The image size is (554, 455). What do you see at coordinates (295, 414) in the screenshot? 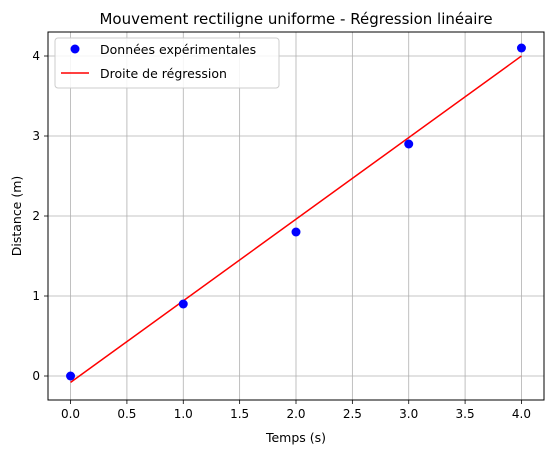
I see `x-tick-label: 2.0` at bounding box center [295, 414].